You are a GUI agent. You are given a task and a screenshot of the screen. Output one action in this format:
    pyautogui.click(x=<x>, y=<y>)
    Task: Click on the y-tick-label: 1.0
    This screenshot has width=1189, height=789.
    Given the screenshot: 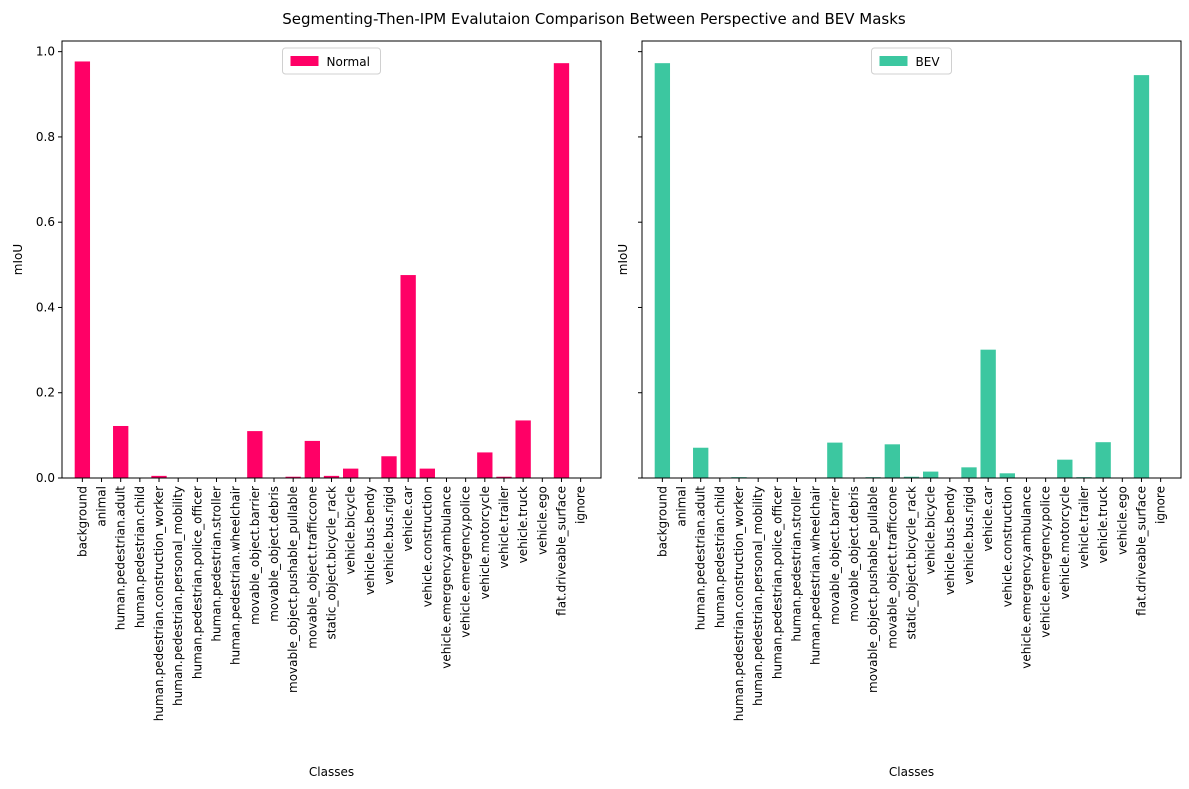 What is the action you would take?
    pyautogui.click(x=45, y=52)
    